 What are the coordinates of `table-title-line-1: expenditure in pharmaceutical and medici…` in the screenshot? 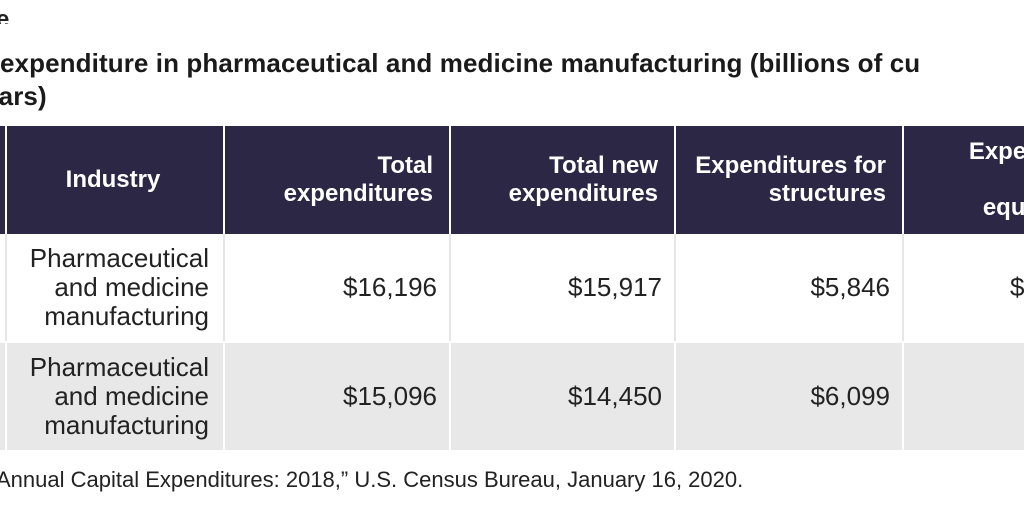 It's located at (460, 63).